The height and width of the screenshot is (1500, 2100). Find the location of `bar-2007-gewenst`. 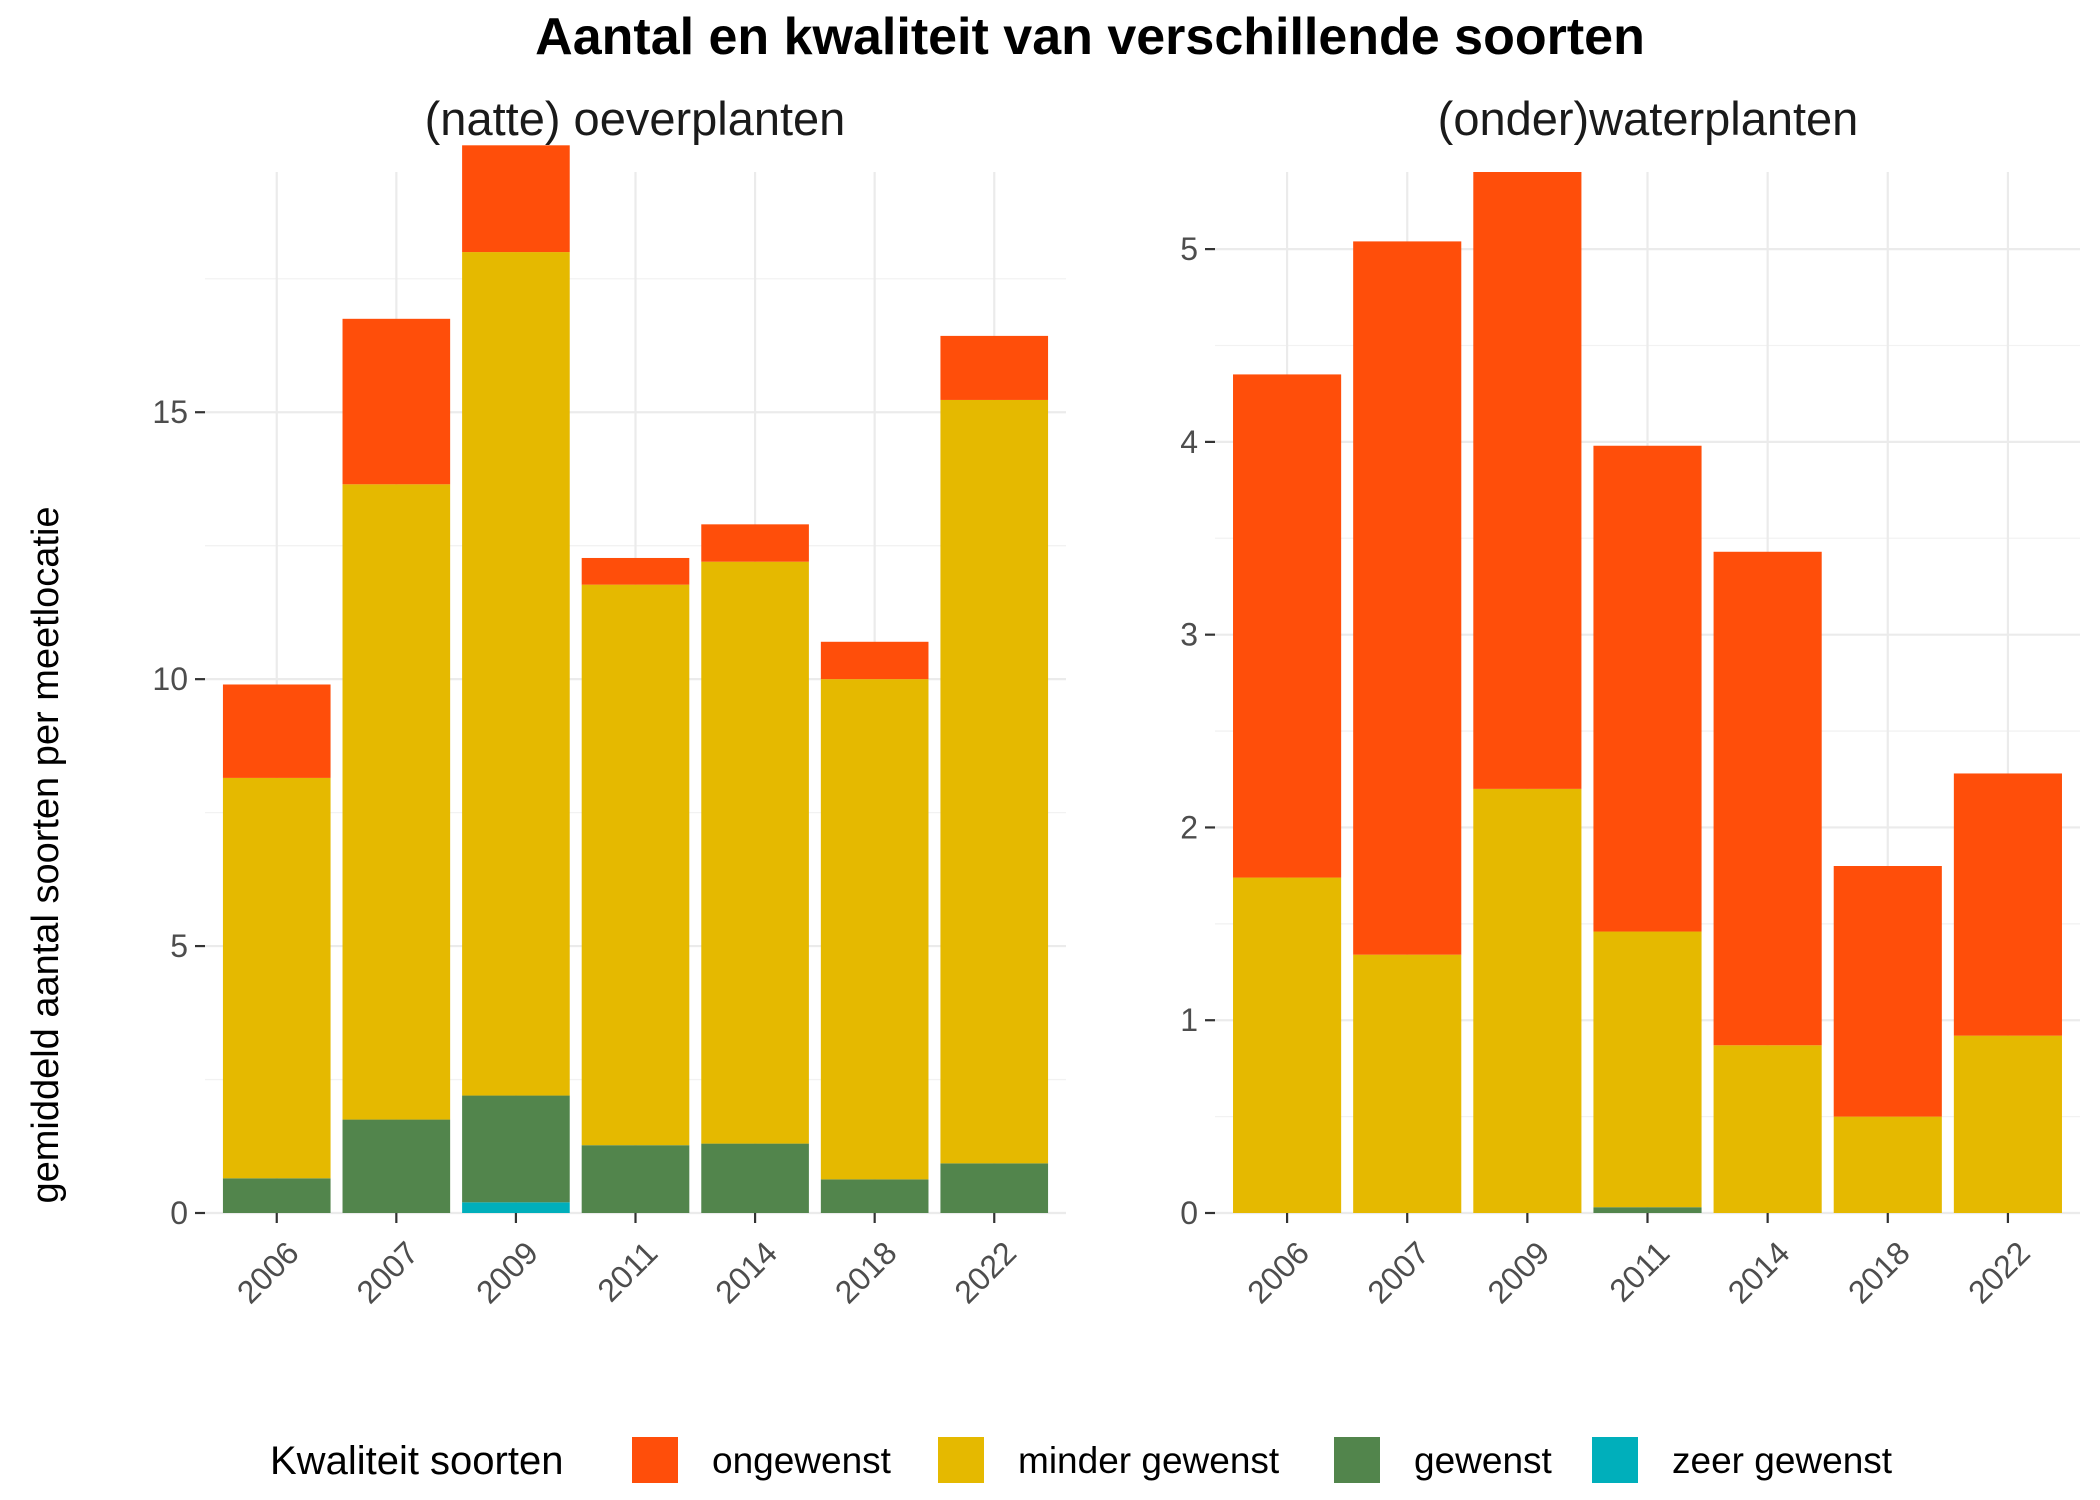

bar-2007-gewenst is located at coordinates (396, 1166).